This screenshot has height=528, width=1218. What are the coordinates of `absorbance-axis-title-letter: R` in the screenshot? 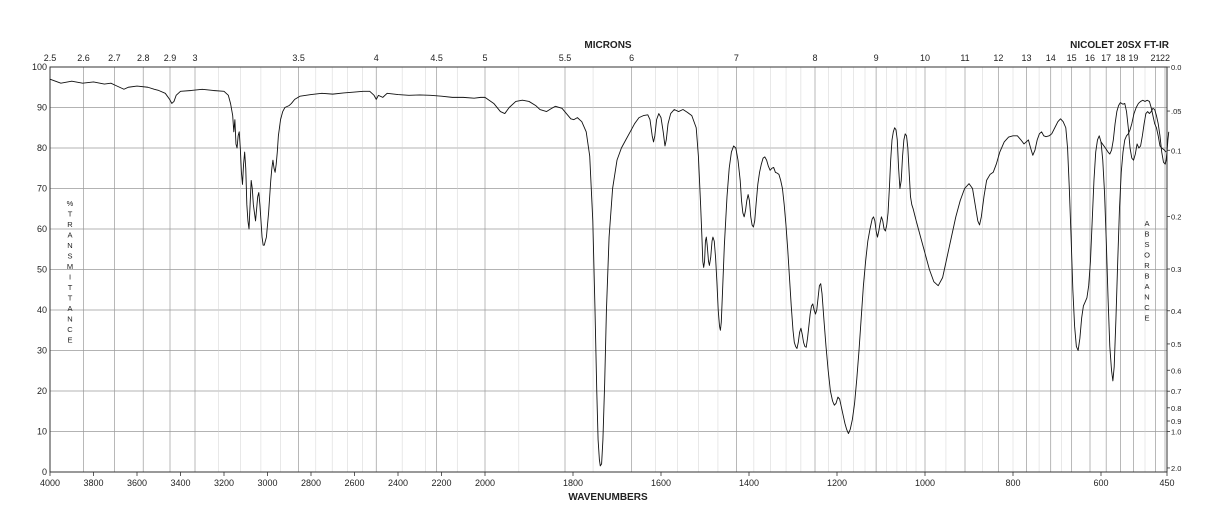 It's located at (1147, 265).